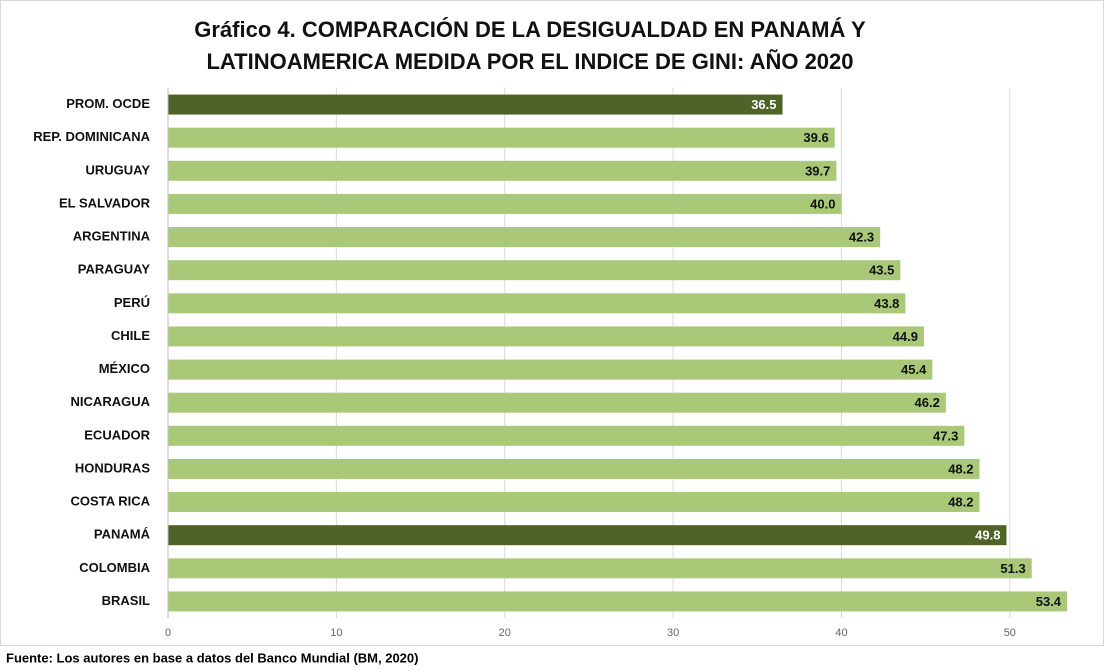 Image resolution: width=1105 pixels, height=672 pixels. What do you see at coordinates (763, 104) in the screenshot?
I see `value-label: 36.5` at bounding box center [763, 104].